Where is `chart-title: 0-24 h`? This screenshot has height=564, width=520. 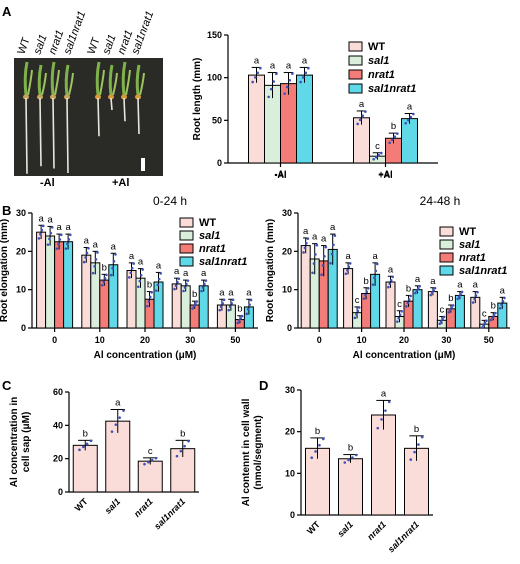 chart-title: 0-24 h is located at coordinates (170, 201).